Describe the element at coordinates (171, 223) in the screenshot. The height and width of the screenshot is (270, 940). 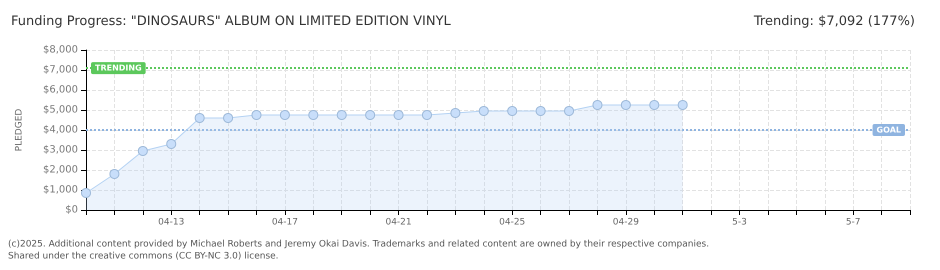
I see `x-tick-label: 04-13` at that location.